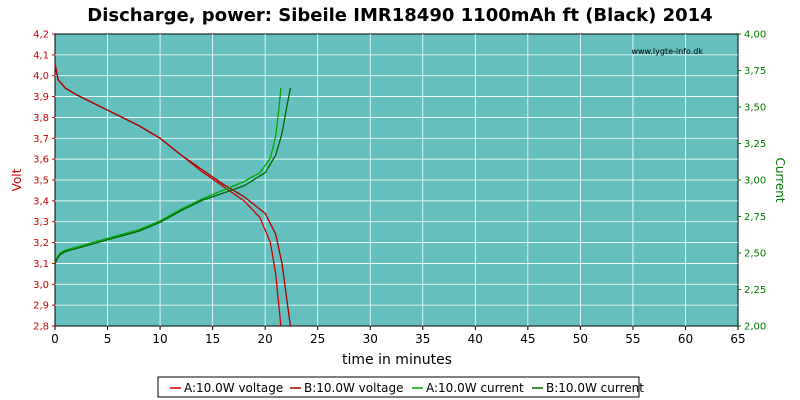  What do you see at coordinates (41, 76) in the screenshot?
I see `y-left-tick-label: 4,0` at bounding box center [41, 76].